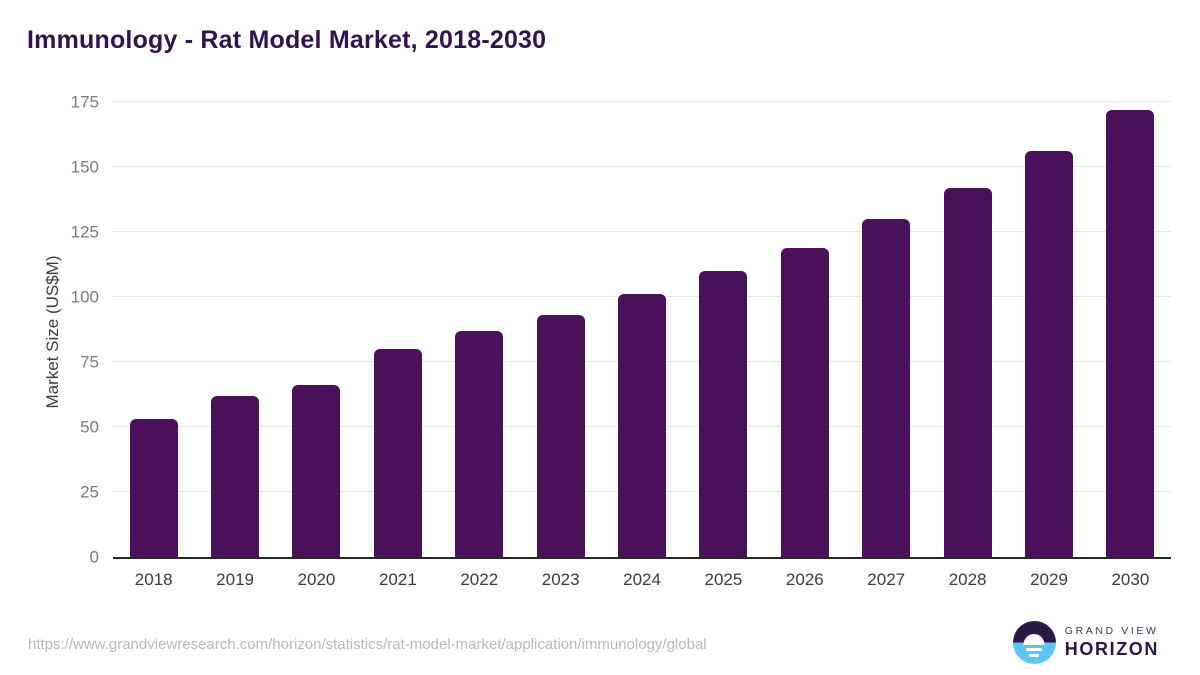 This screenshot has width=1200, height=675. I want to click on y-tick-label: 25, so click(89, 492).